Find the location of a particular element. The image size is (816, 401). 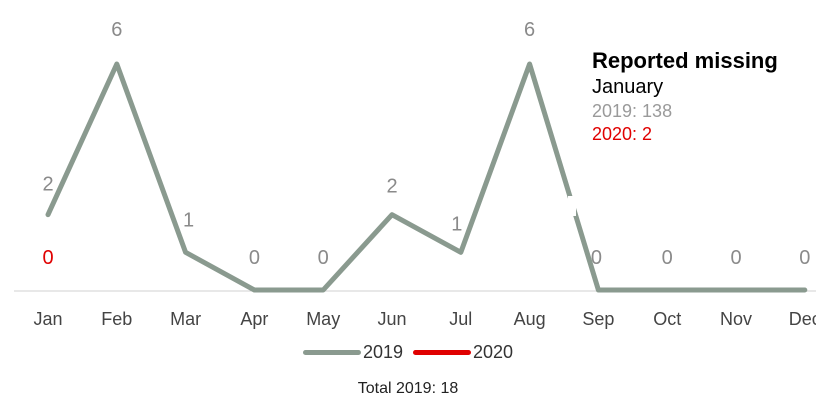

x-tick-label: Sep is located at coordinates (598, 319).